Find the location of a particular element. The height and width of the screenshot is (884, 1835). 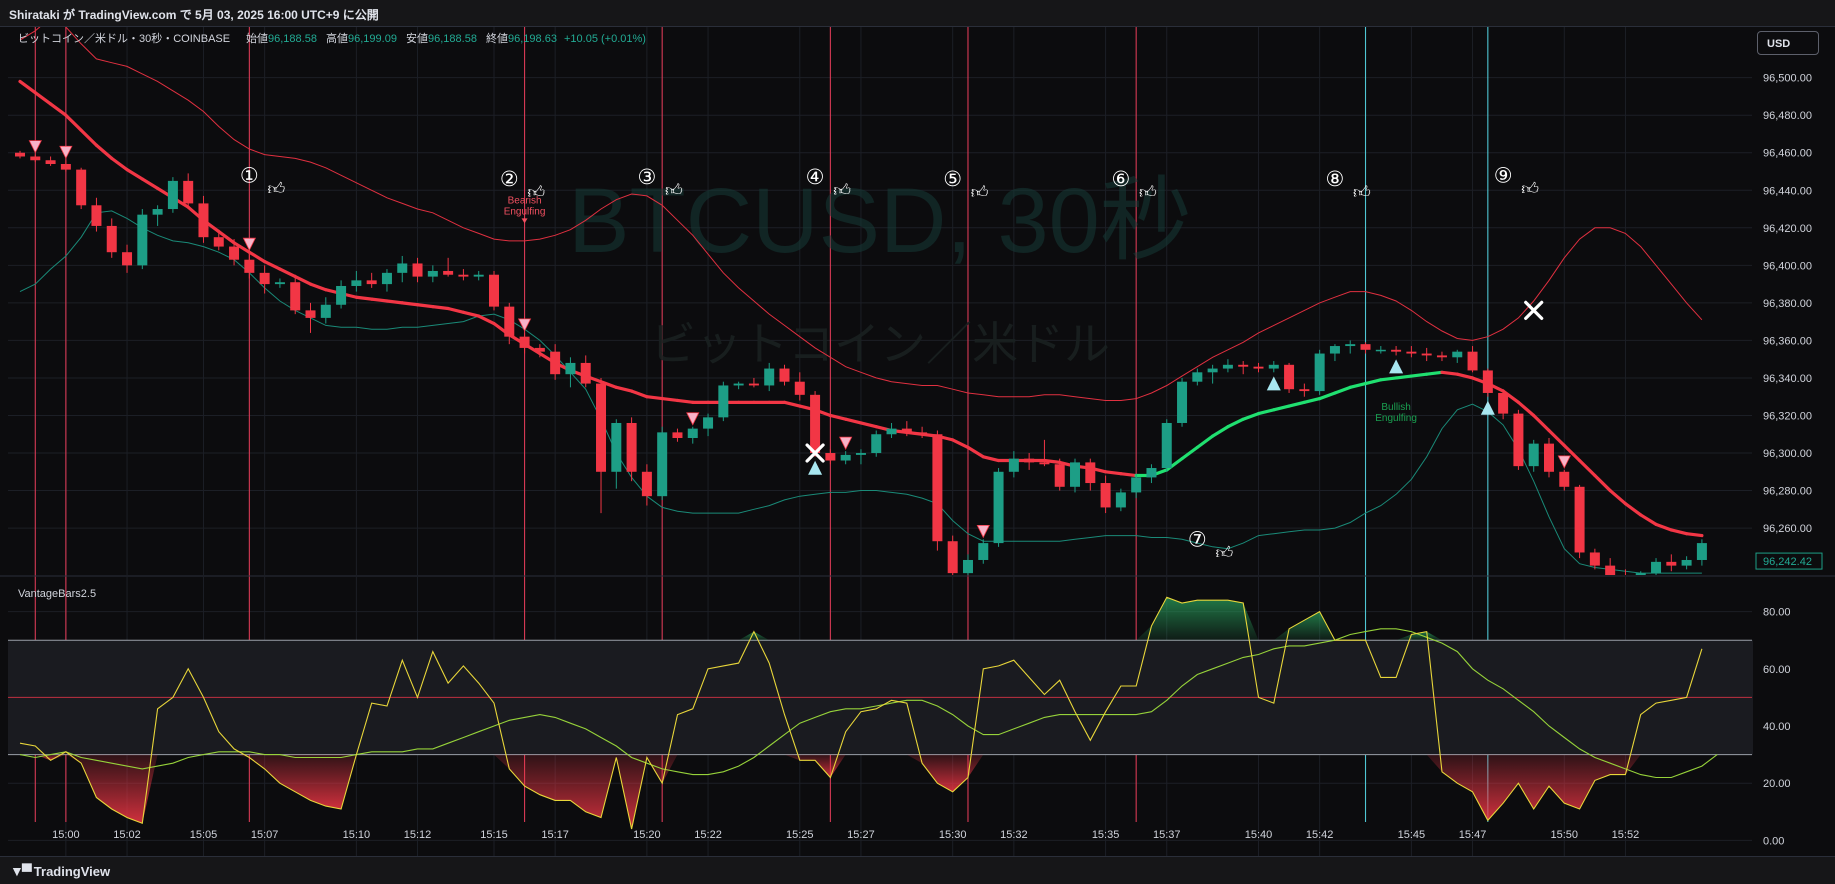

pattern-sublabel: Engulfing is located at coordinates (525, 211).